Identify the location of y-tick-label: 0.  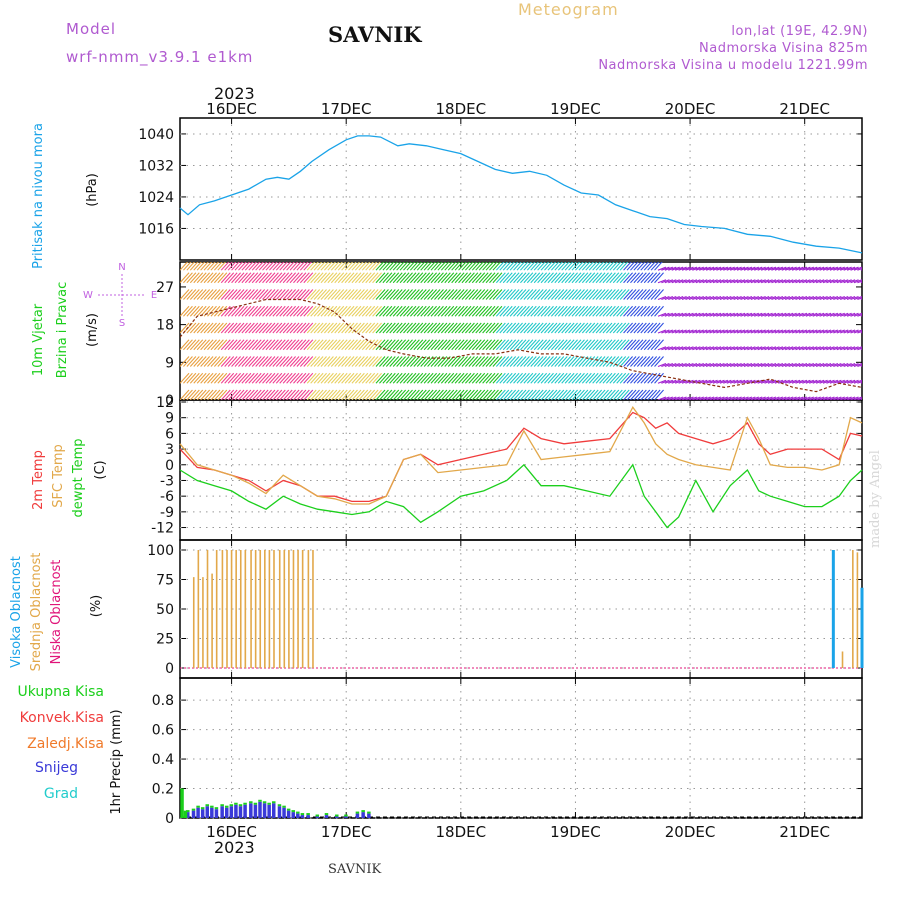
(169, 466).